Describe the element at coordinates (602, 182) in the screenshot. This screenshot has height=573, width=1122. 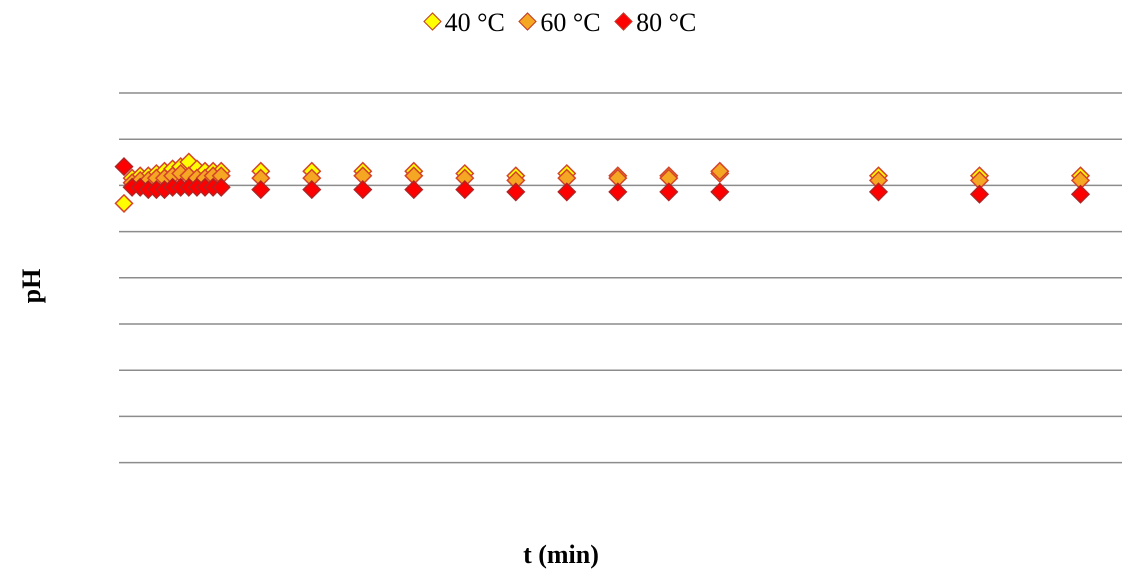
I see `data-markers` at that location.